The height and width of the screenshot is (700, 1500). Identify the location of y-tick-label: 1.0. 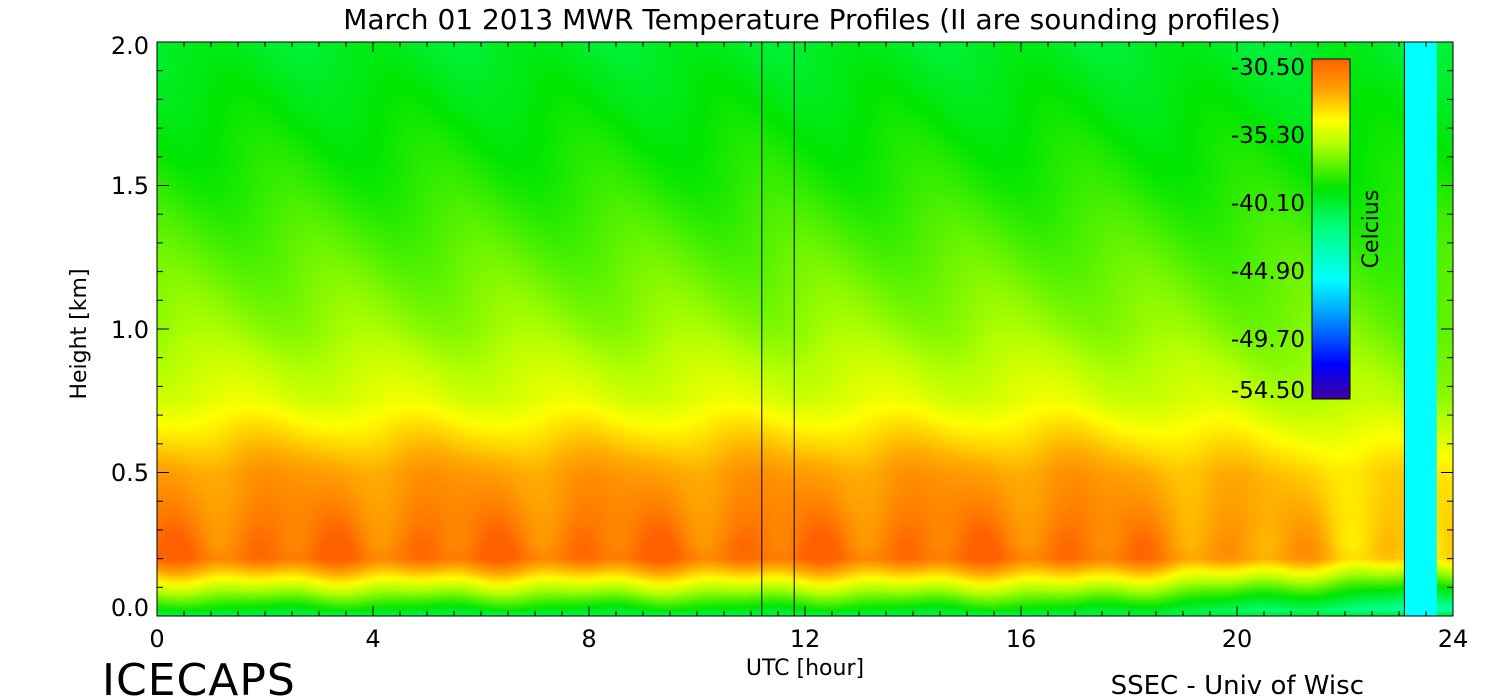
(130, 330).